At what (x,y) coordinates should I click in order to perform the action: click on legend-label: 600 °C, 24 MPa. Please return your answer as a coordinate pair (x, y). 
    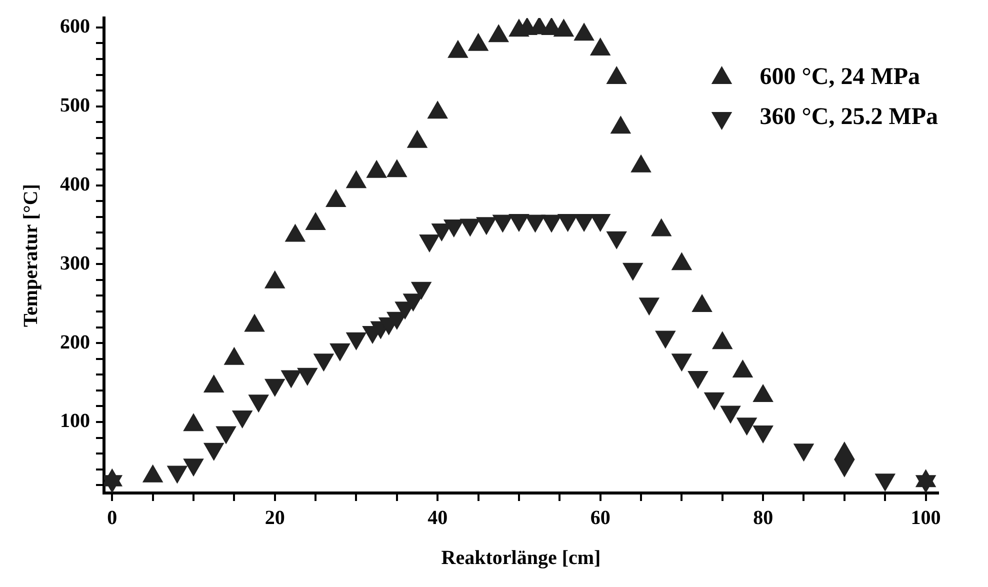
    Looking at the image, I should click on (840, 77).